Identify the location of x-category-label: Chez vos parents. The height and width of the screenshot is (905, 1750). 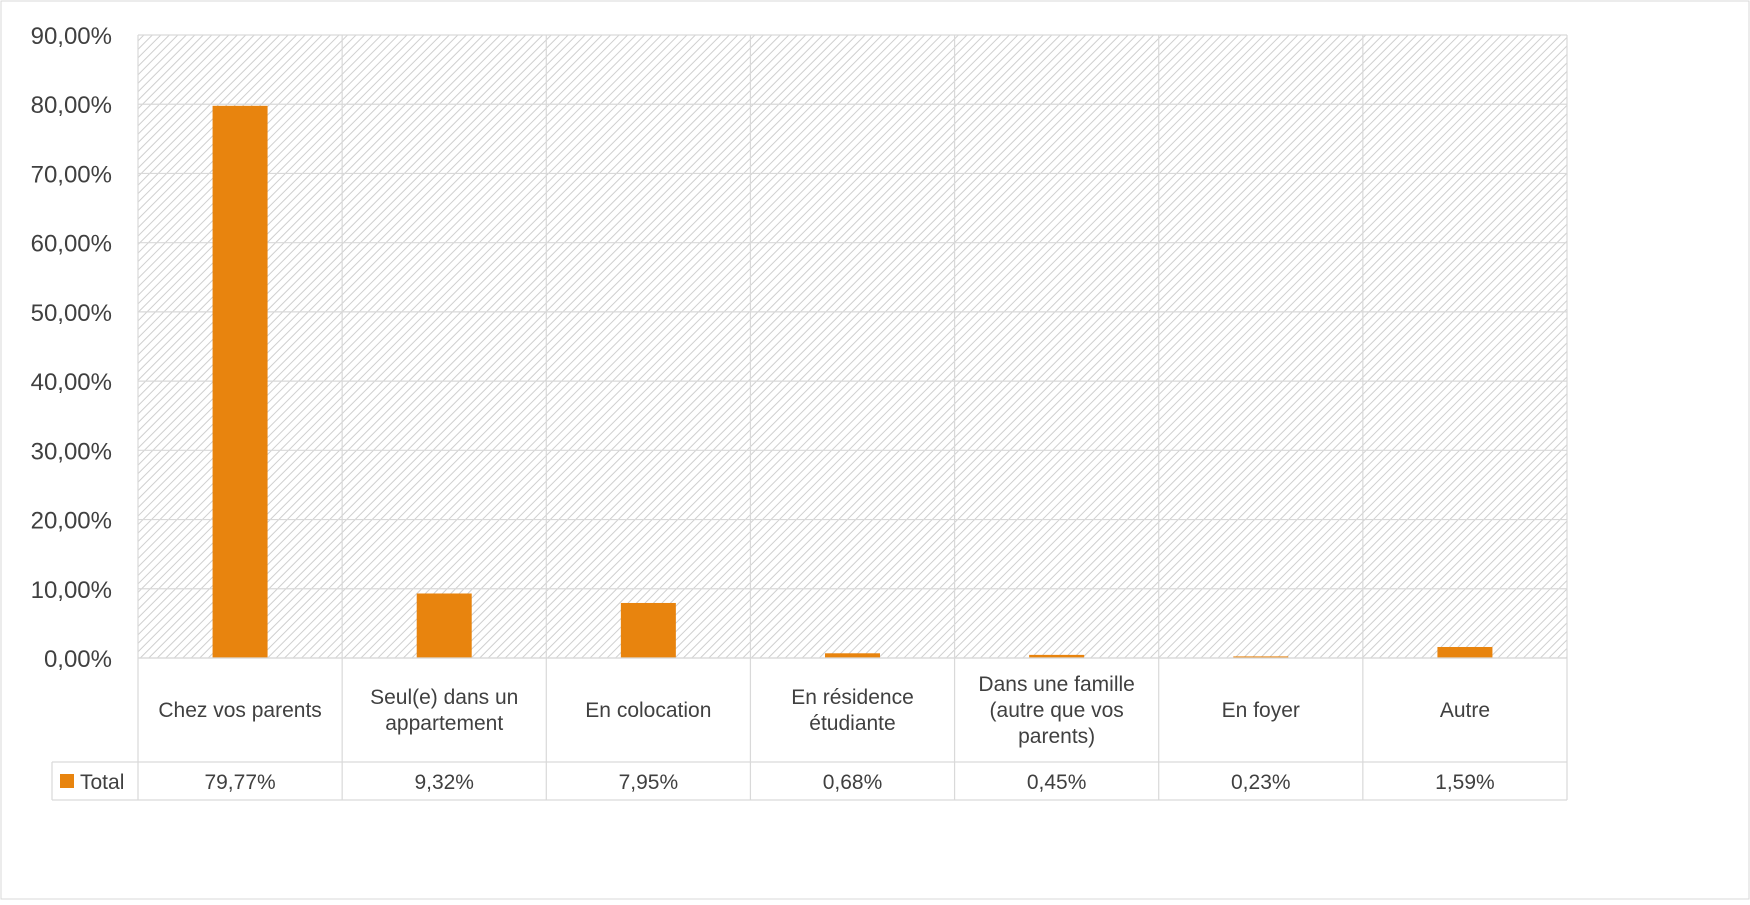
(239, 710).